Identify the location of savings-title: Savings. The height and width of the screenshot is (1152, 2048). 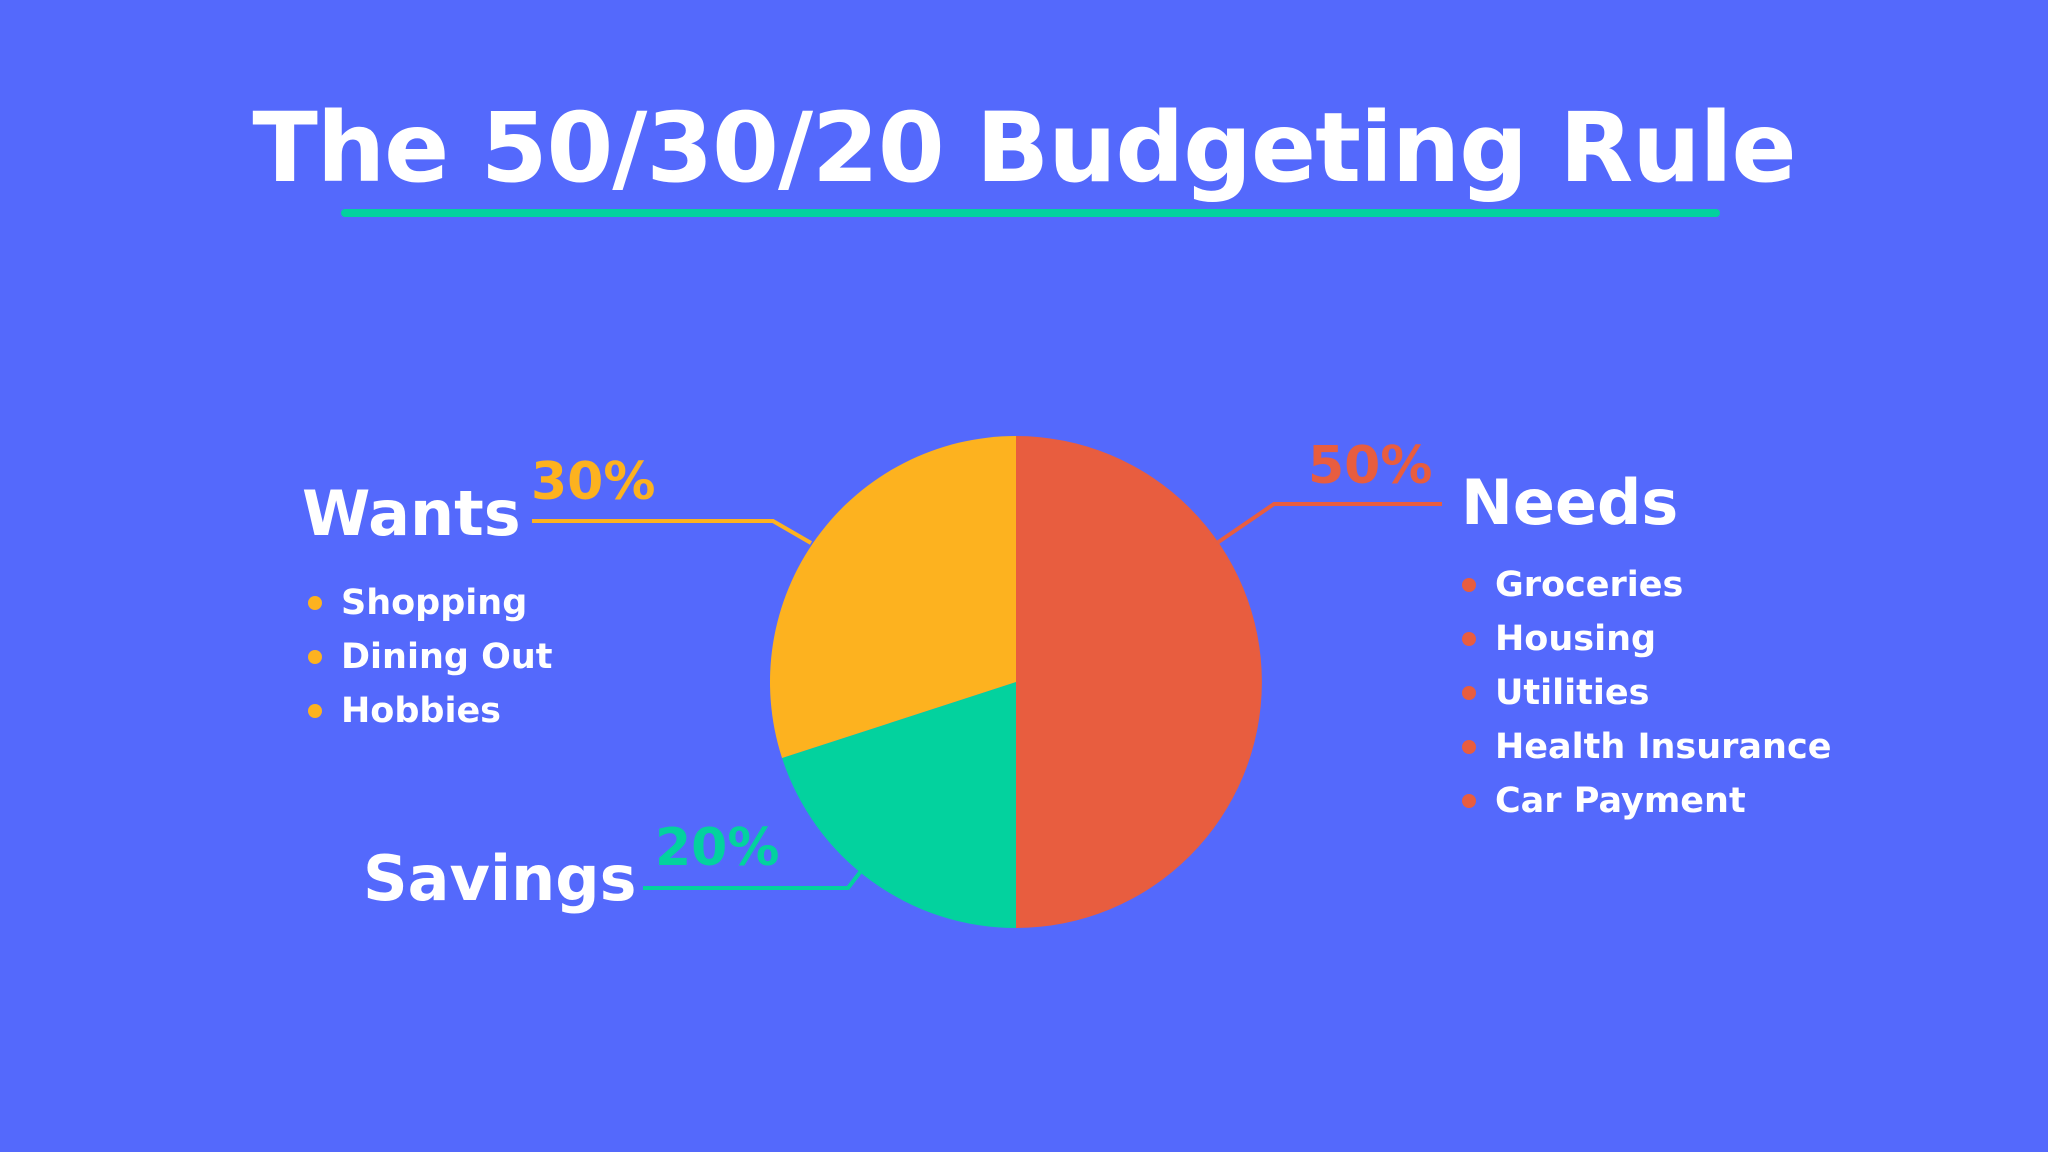
(500, 878).